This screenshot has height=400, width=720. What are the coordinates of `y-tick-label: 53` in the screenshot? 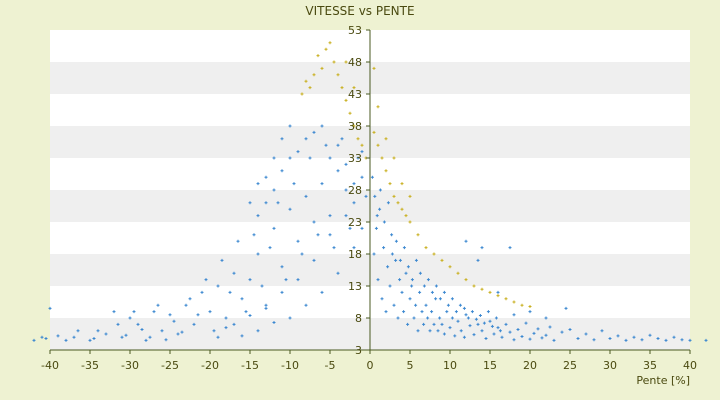 It's located at (355, 30).